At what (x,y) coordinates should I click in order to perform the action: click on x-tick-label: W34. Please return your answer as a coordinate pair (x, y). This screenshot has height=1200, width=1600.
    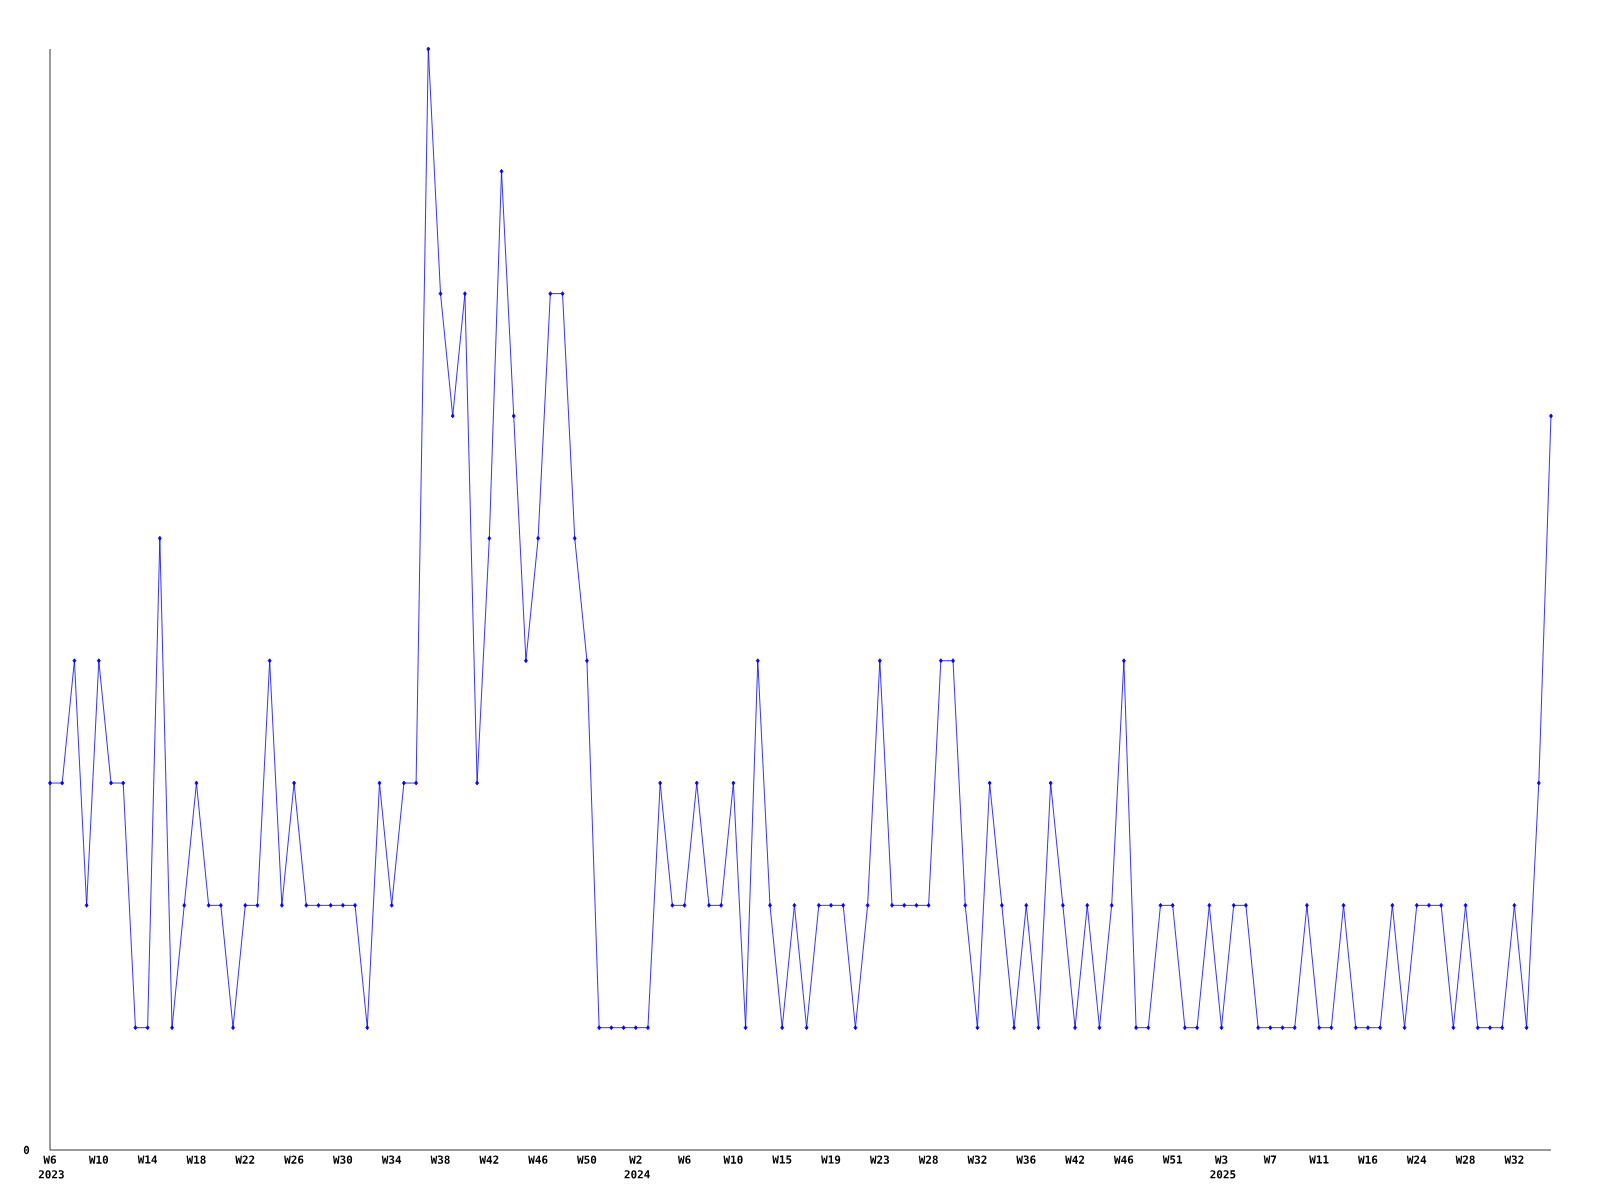
    Looking at the image, I should click on (391, 1159).